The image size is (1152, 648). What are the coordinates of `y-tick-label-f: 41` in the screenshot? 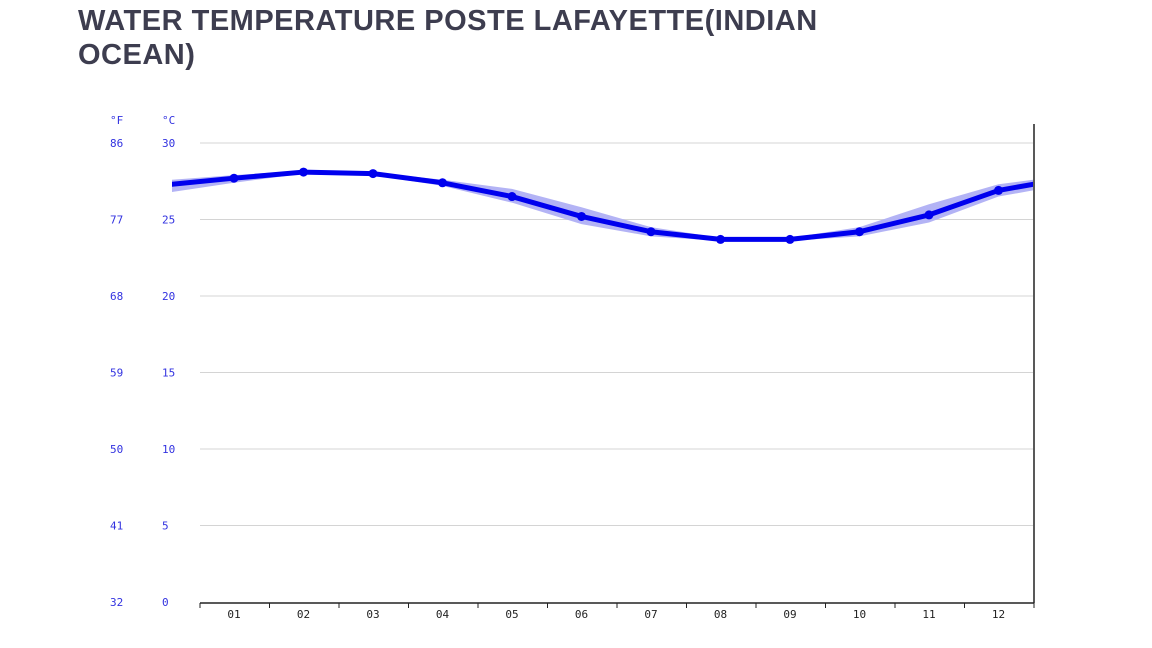 It's located at (116, 526).